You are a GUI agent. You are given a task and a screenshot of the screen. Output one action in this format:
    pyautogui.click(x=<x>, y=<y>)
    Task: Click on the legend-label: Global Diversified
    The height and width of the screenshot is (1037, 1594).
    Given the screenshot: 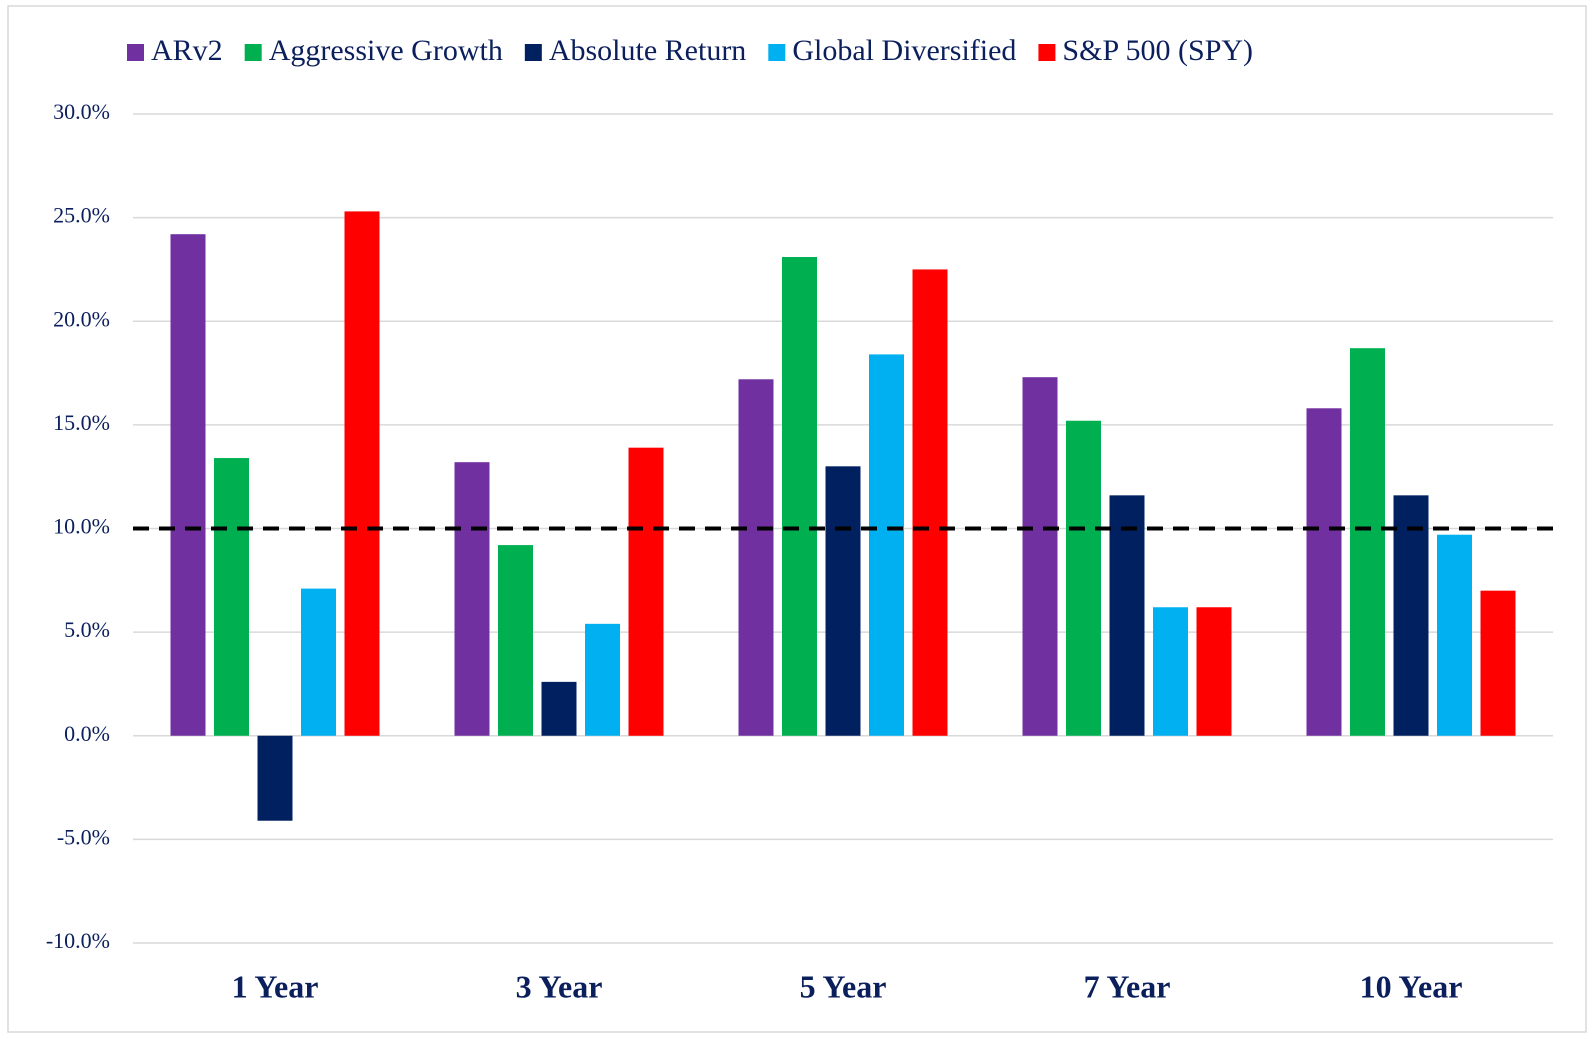 What is the action you would take?
    pyautogui.click(x=904, y=50)
    